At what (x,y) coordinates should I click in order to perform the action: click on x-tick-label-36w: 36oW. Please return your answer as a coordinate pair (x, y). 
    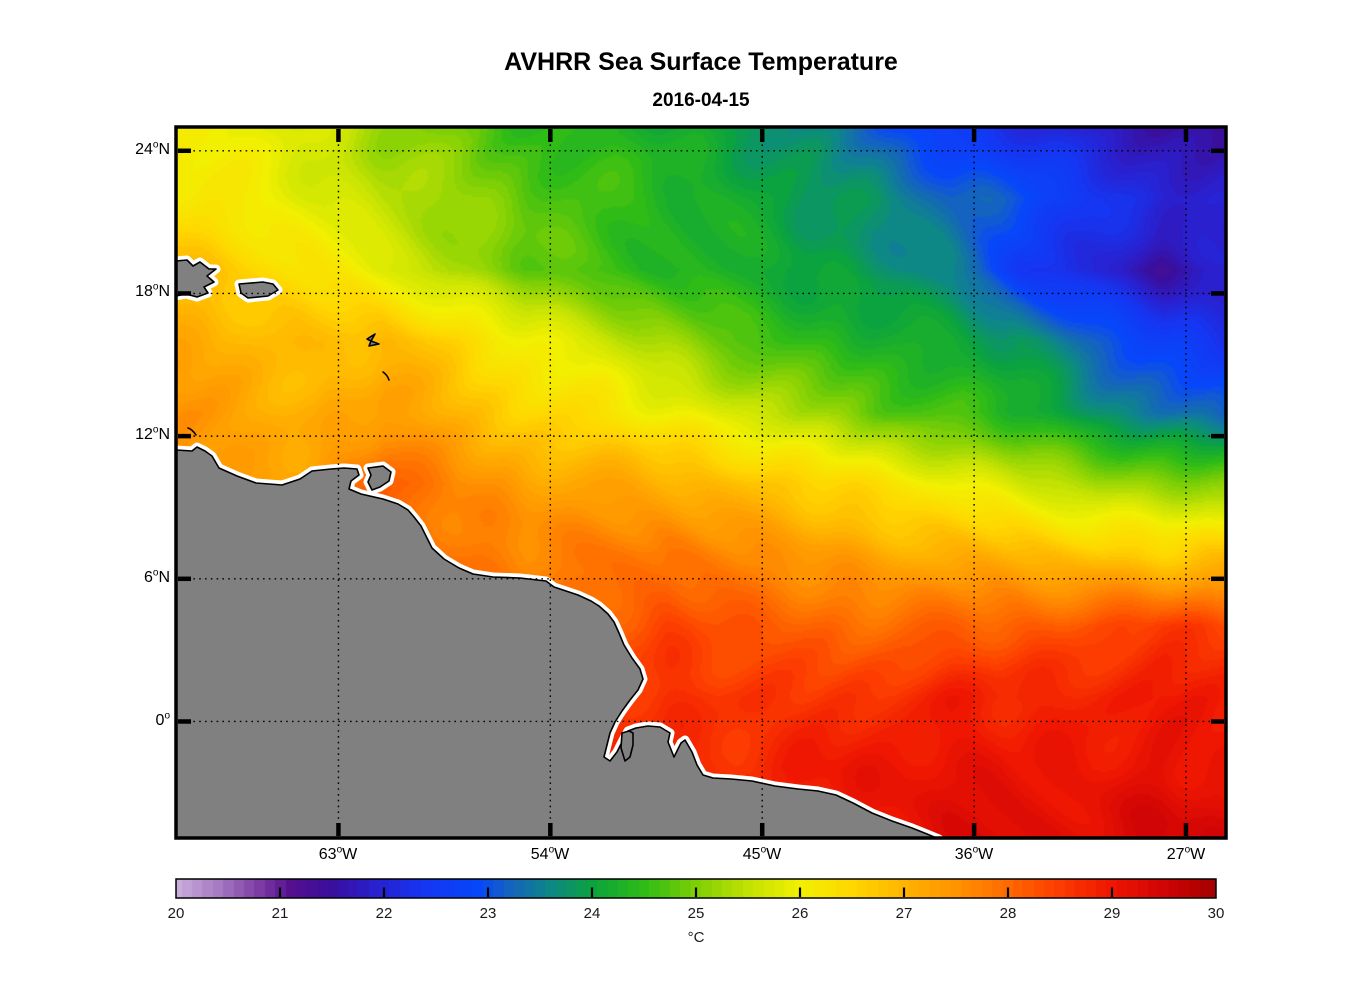
    Looking at the image, I should click on (974, 853).